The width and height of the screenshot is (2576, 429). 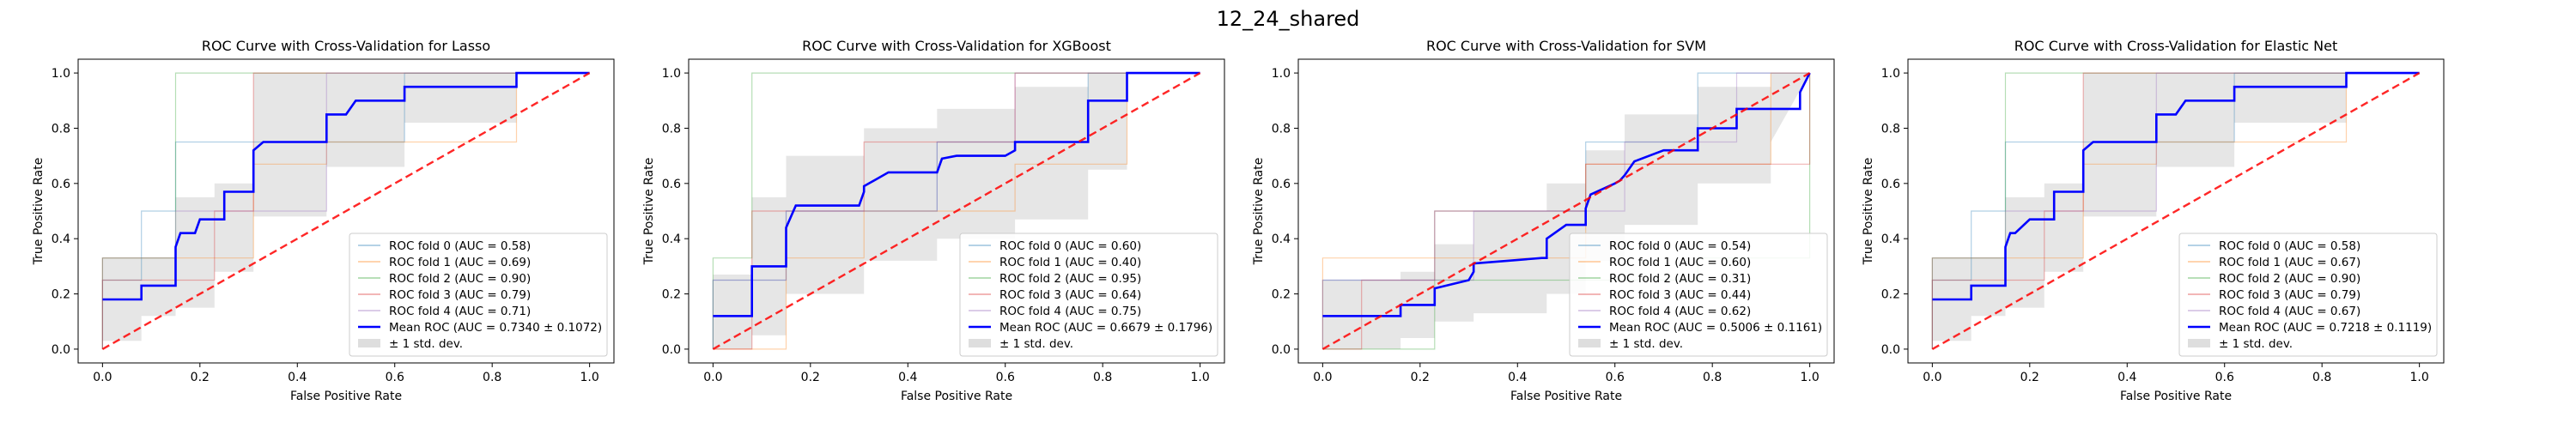 I want to click on legend-entry-label: Mean ROC (AUC = 0.5006 ± 0.1161), so click(x=1715, y=328).